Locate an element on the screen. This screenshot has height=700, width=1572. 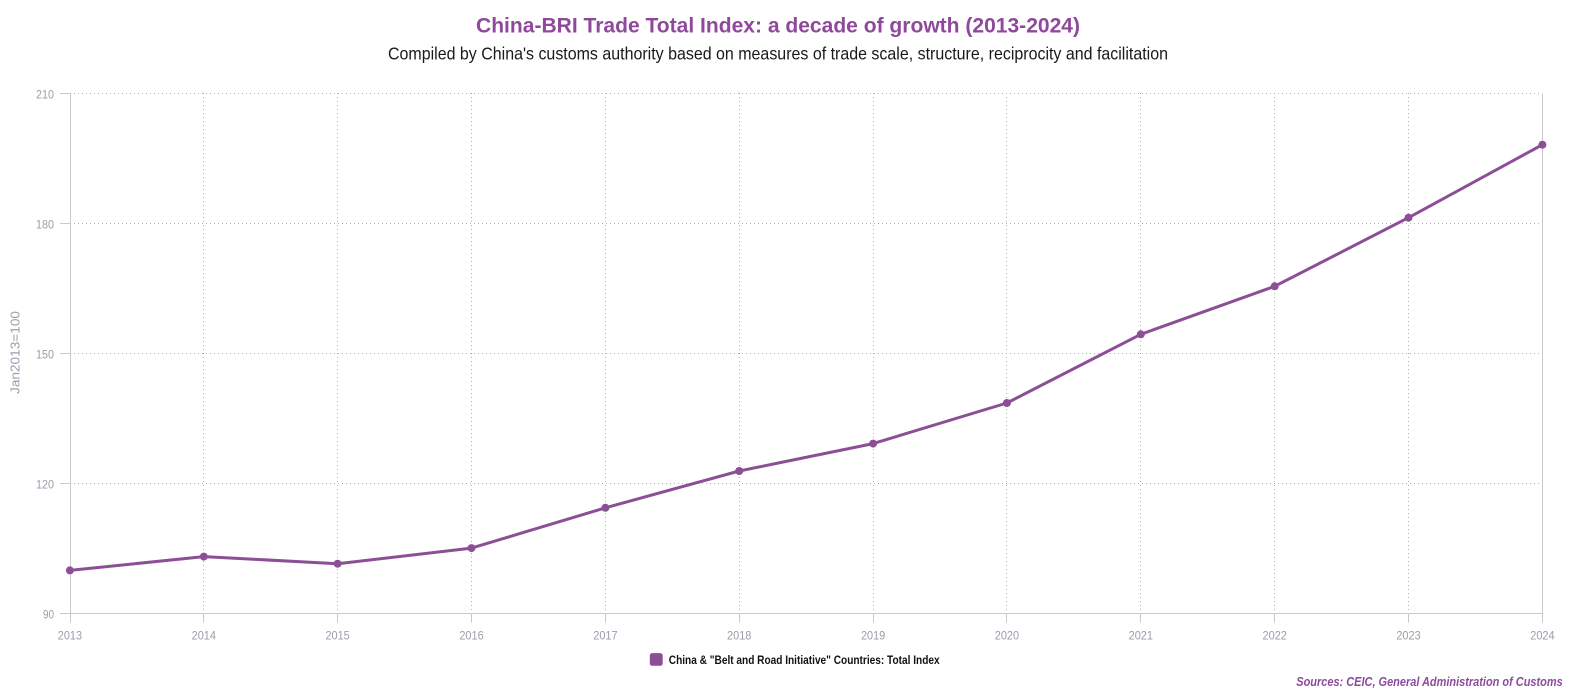
svg-text: 2024 is located at coordinates (1542, 635).